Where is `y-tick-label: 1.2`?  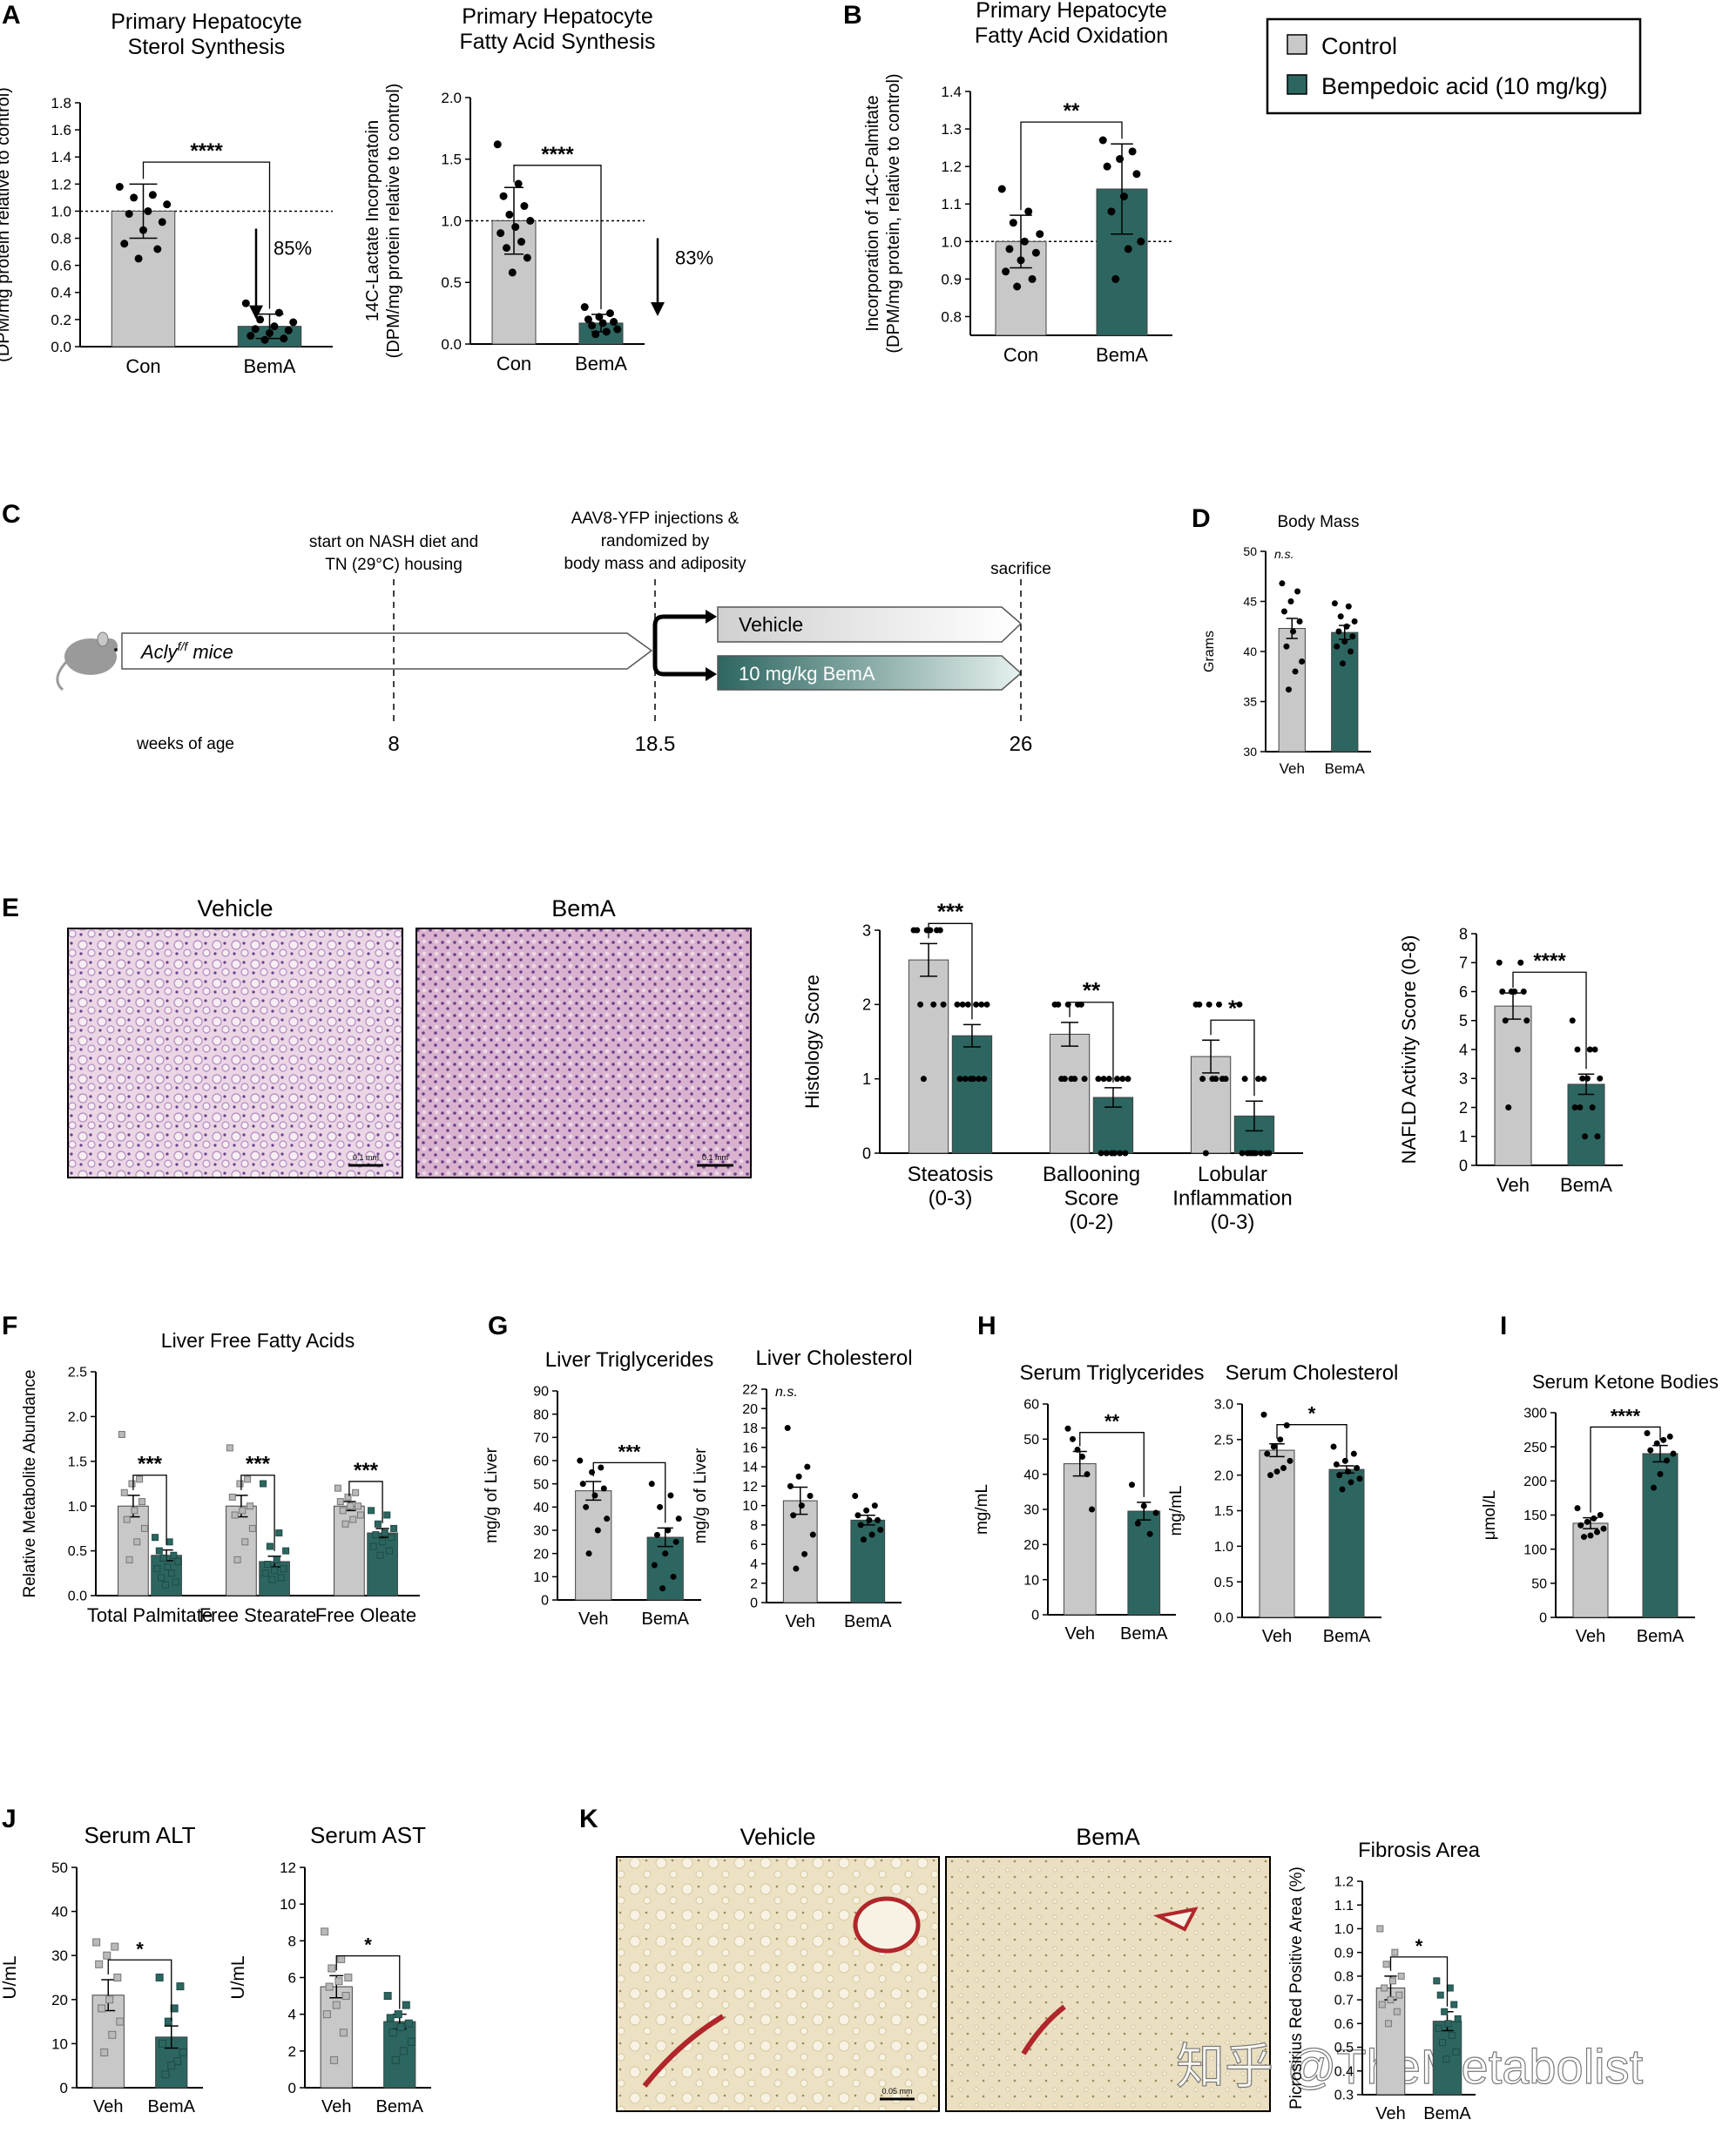
y-tick-label: 1.2 is located at coordinates (61, 184).